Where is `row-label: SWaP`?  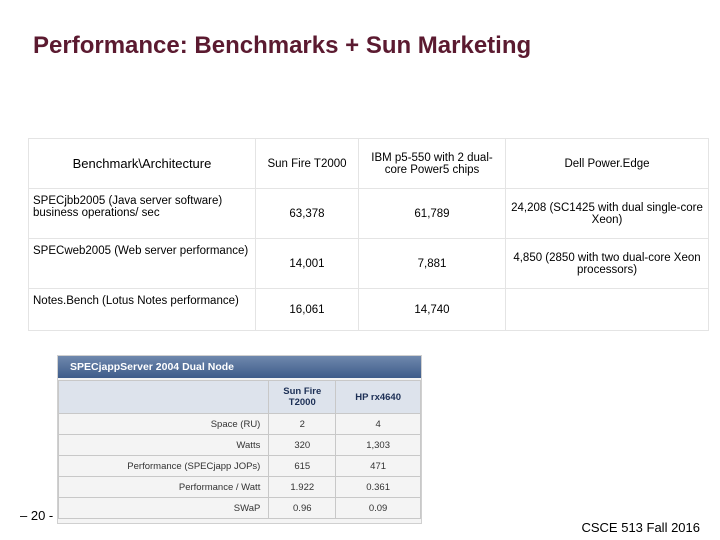 row-label: SWaP is located at coordinates (163, 508).